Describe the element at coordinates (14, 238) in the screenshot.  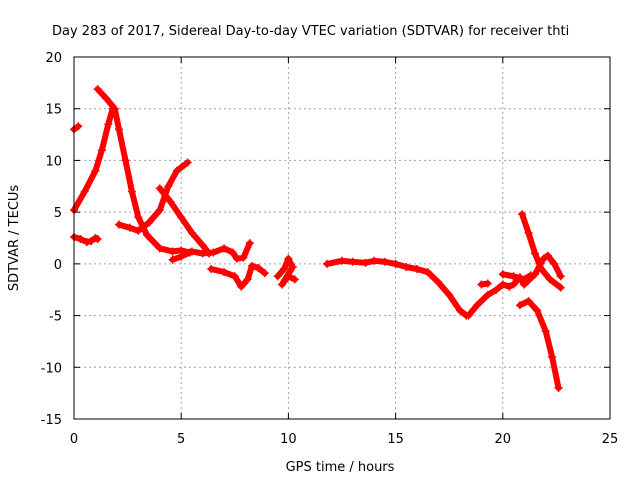
I see `y-axis-label: SDTVAR / TECUs` at that location.